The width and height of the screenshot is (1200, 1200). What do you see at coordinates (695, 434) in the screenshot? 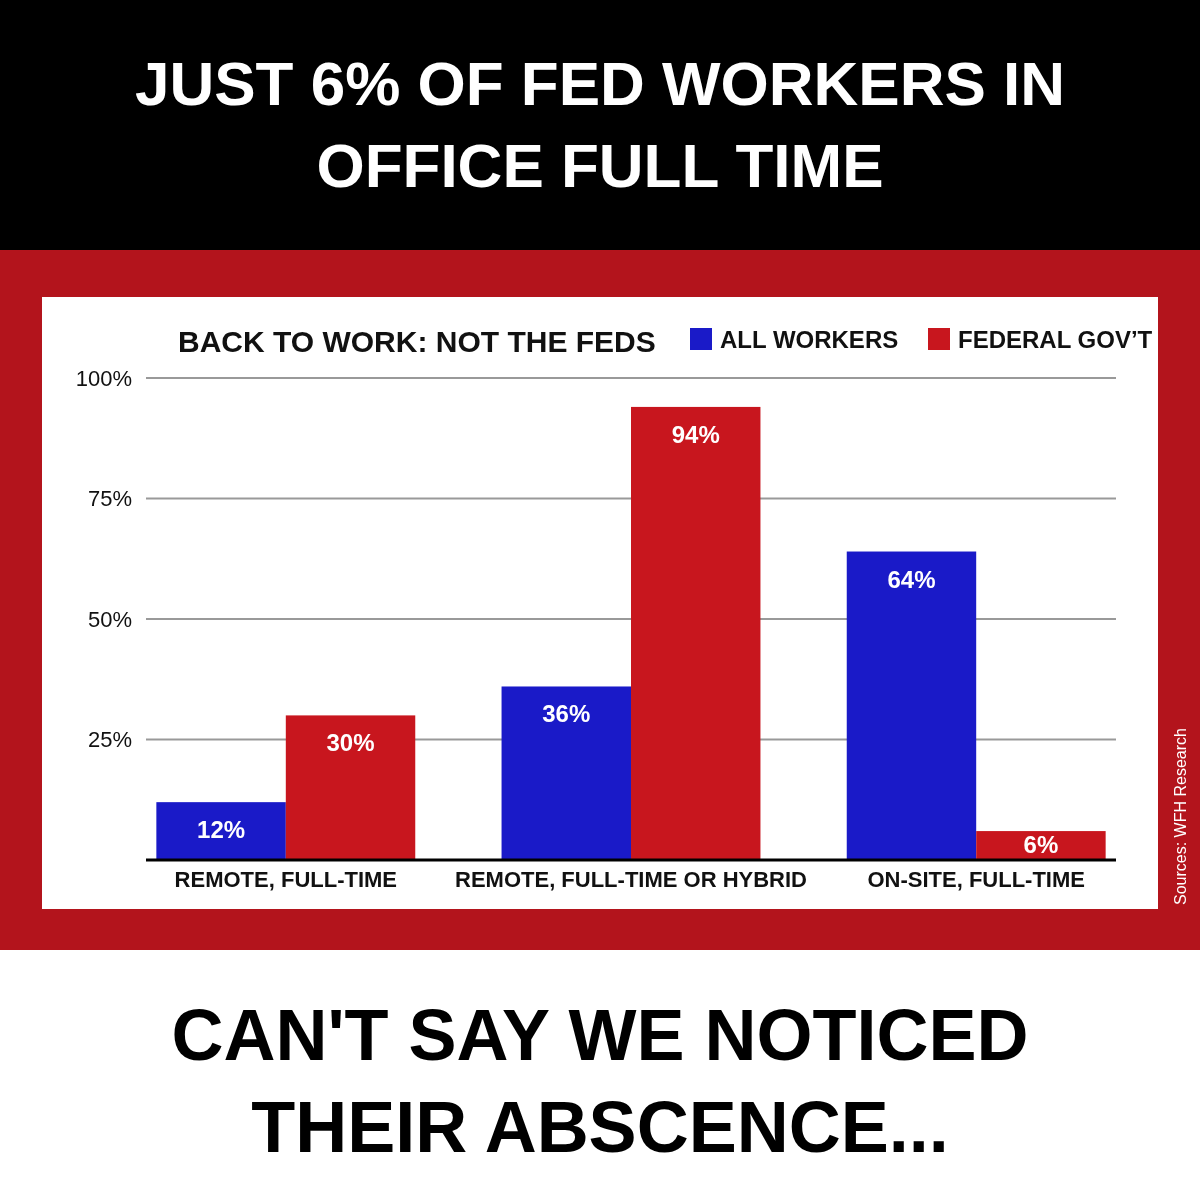
I see `data-label: 94%` at bounding box center [695, 434].